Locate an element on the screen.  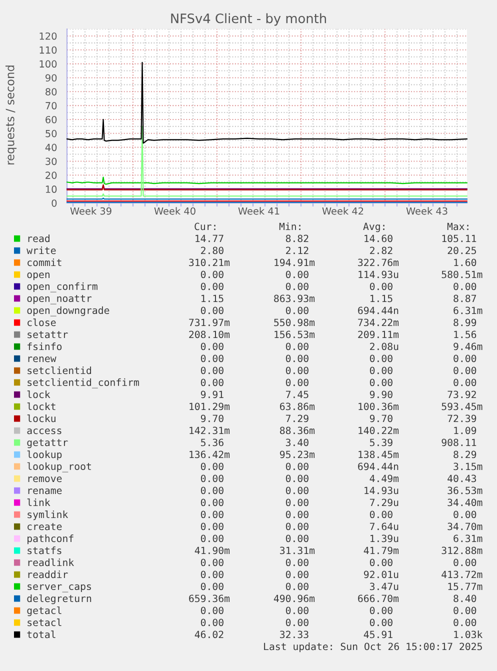
chart-title: NFSv4 Client - by month is located at coordinates (248, 19).